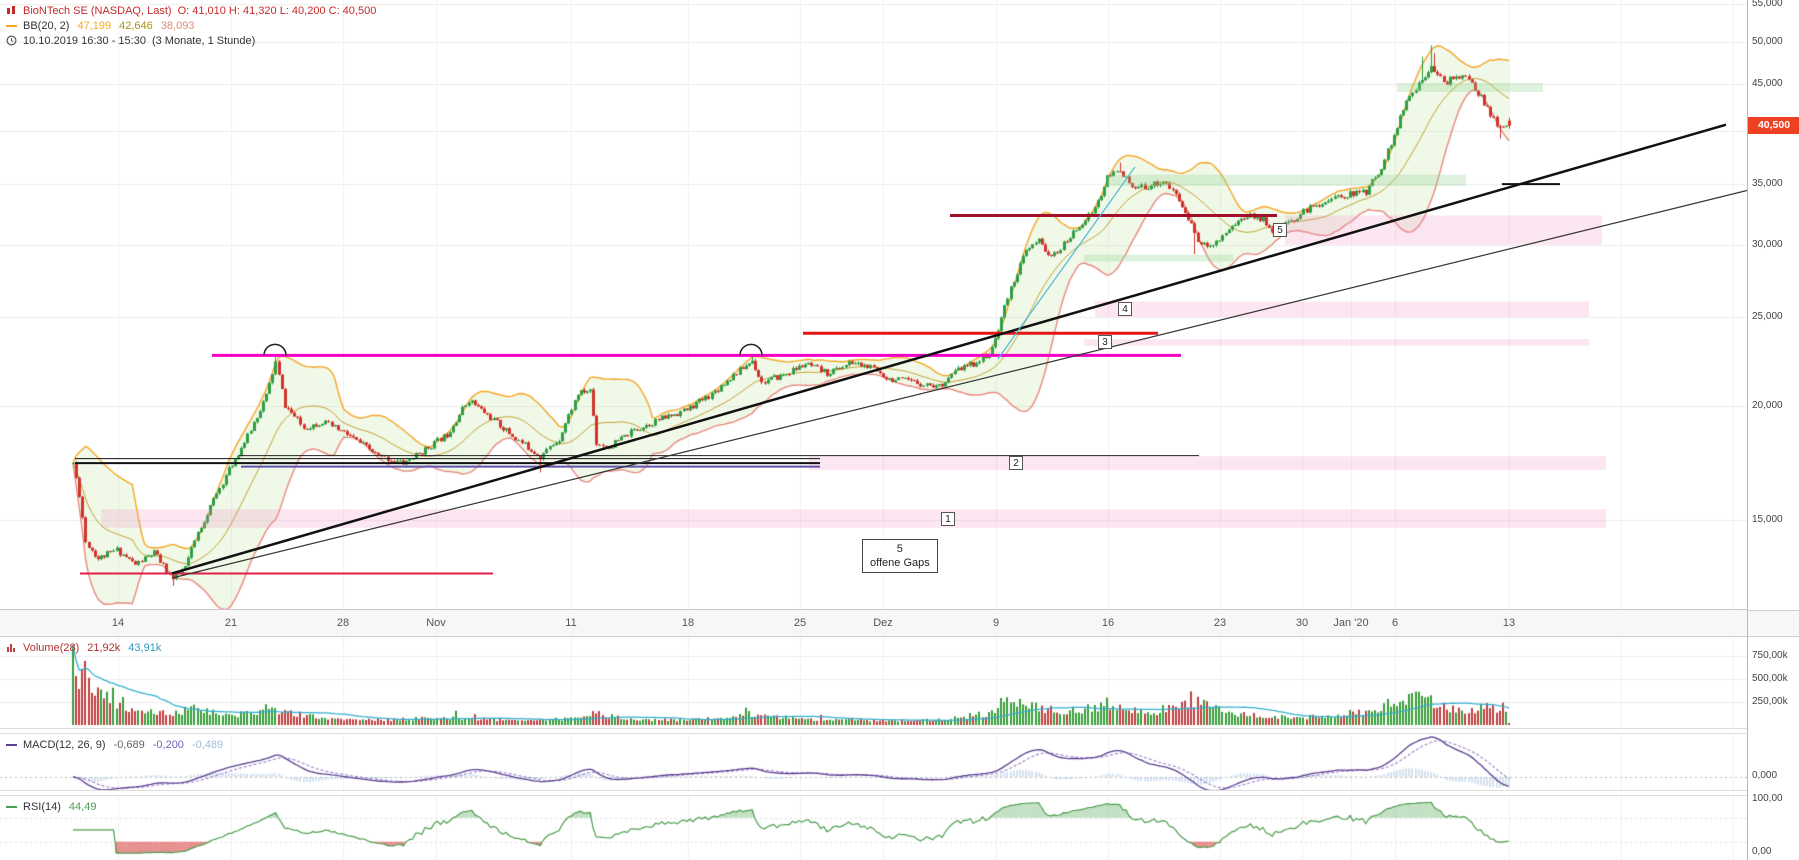  What do you see at coordinates (168, 744) in the screenshot?
I see `macd-value-2: -0,200` at bounding box center [168, 744].